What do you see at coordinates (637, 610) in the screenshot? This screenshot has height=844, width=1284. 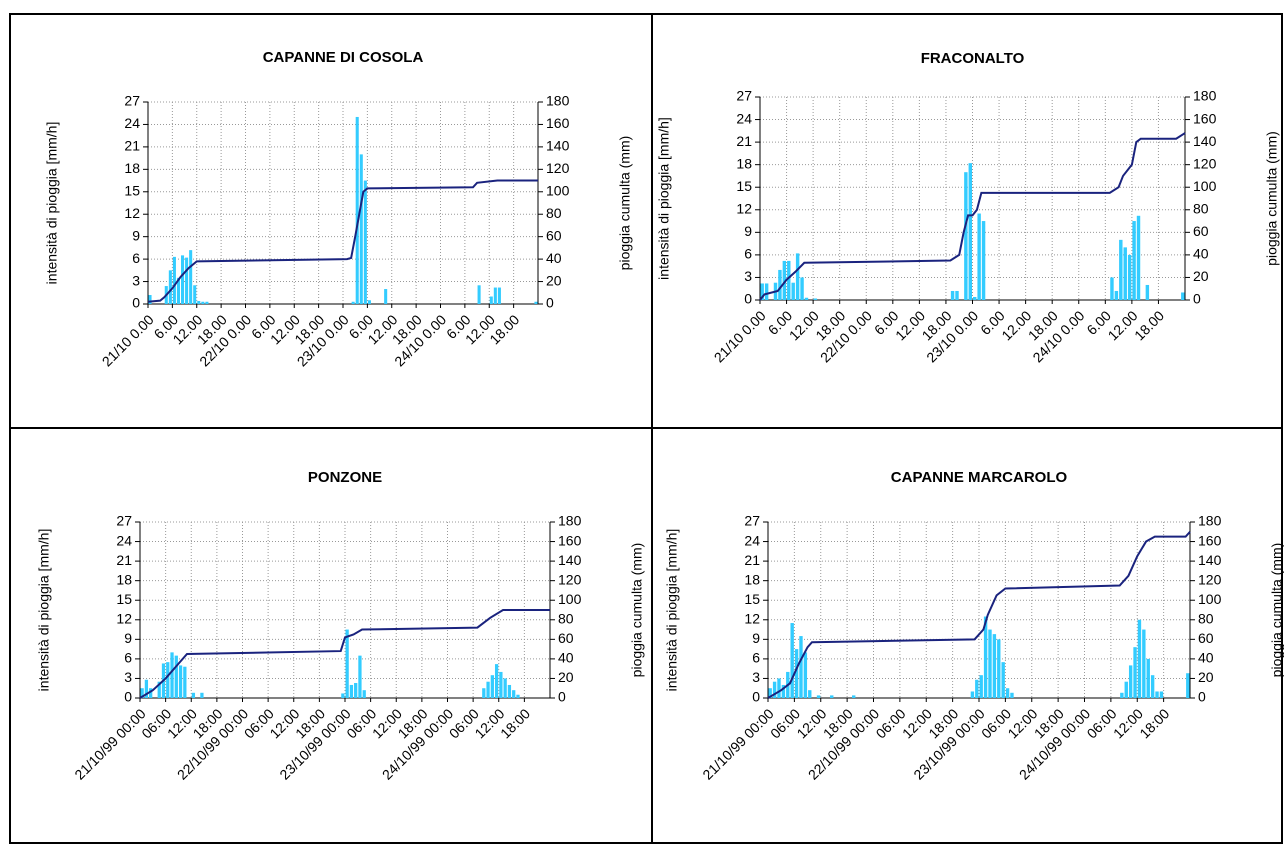 I see `y2-axis-label: pioggia cumulta (mm)` at bounding box center [637, 610].